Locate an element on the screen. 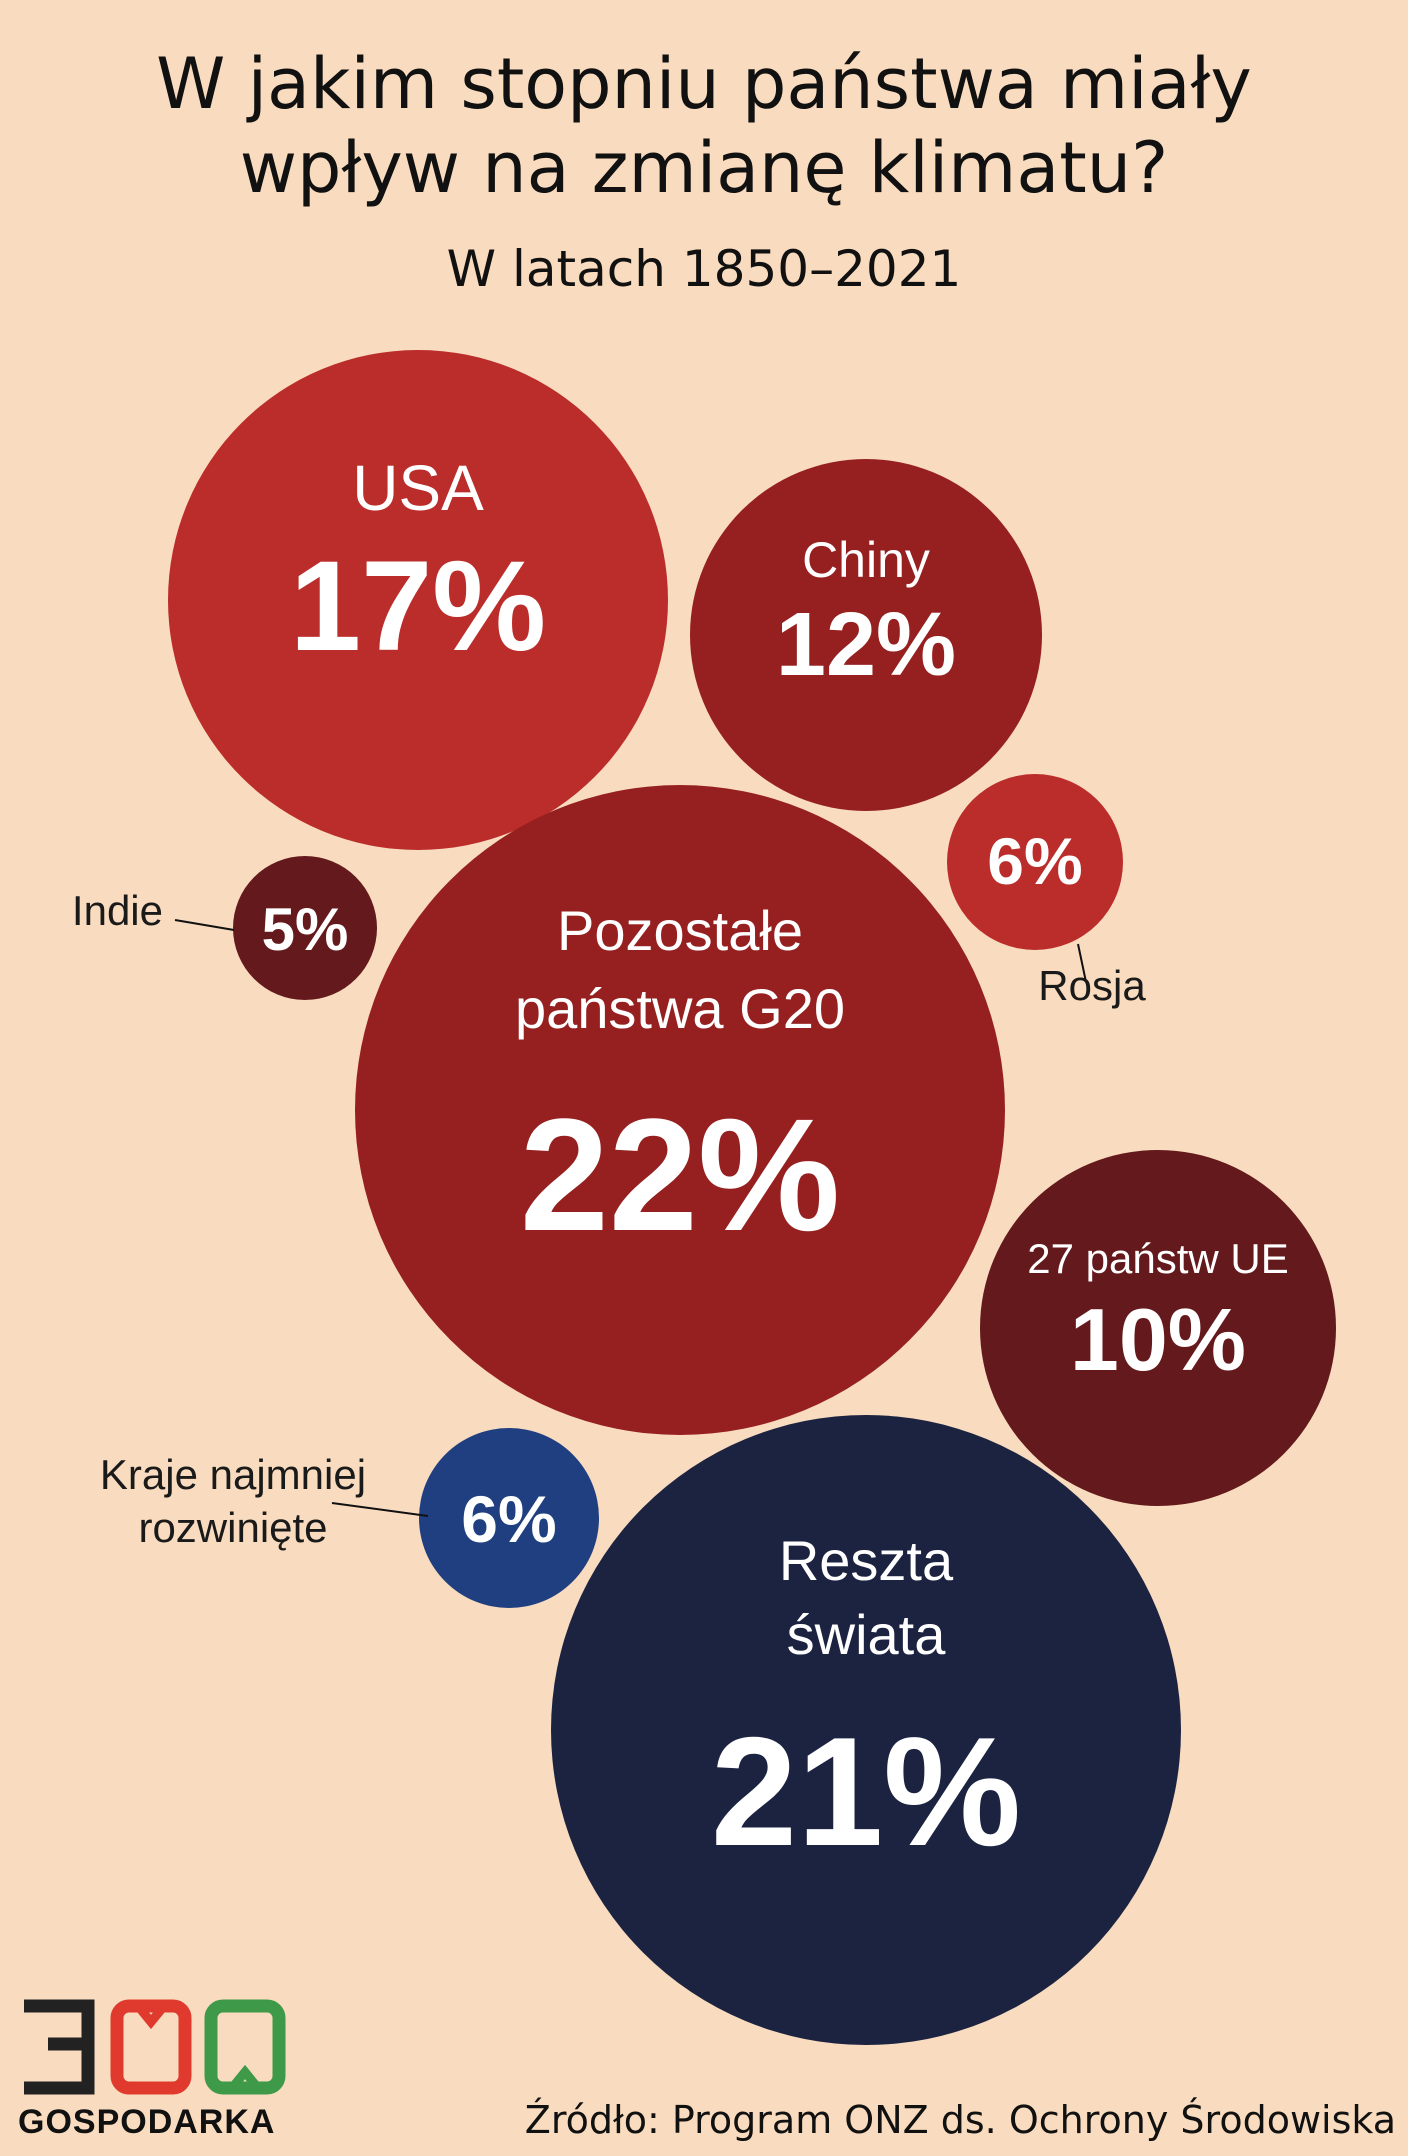 The width and height of the screenshot is (1408, 2156). title-line-1: W jakim stopniu państwa miały is located at coordinates (704, 84).